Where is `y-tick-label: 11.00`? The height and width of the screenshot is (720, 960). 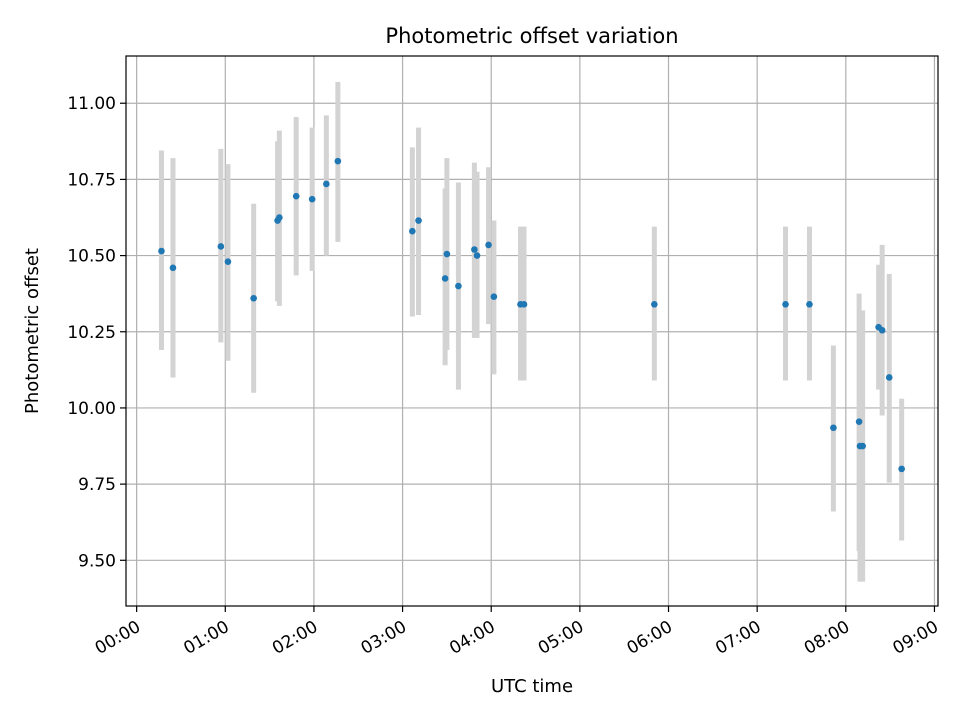
y-tick-label: 11.00 is located at coordinates (91, 104).